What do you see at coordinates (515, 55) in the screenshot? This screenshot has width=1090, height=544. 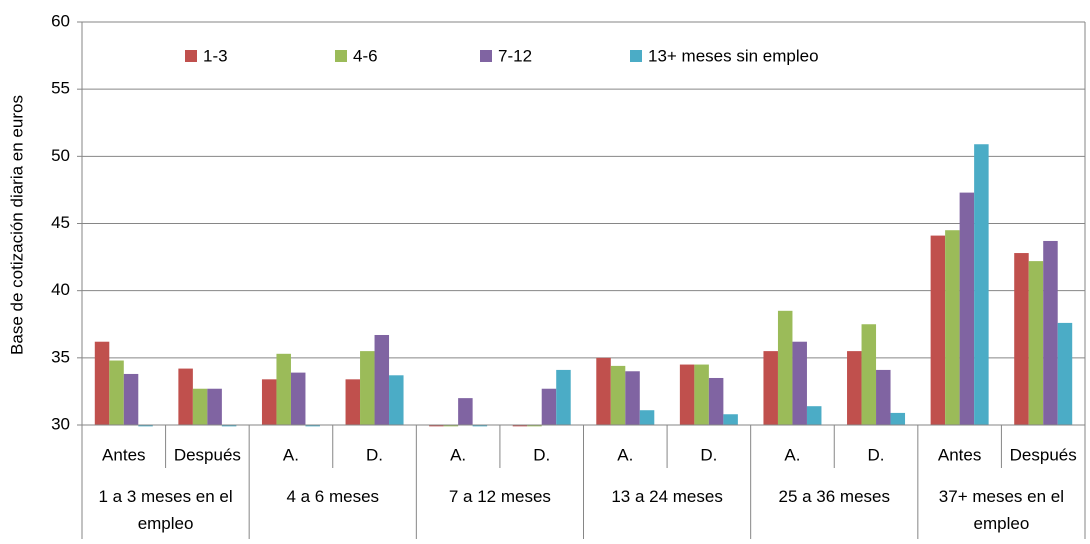 I see `legend-label: 7-12` at bounding box center [515, 55].